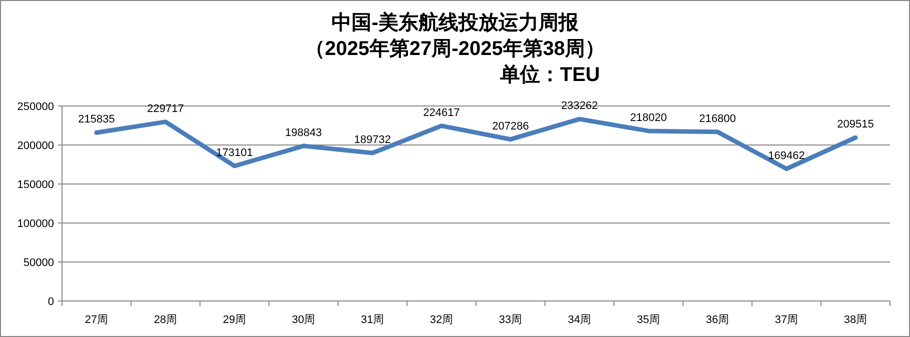  What do you see at coordinates (35, 185) in the screenshot?
I see `y-tick-label: 150000` at bounding box center [35, 185].